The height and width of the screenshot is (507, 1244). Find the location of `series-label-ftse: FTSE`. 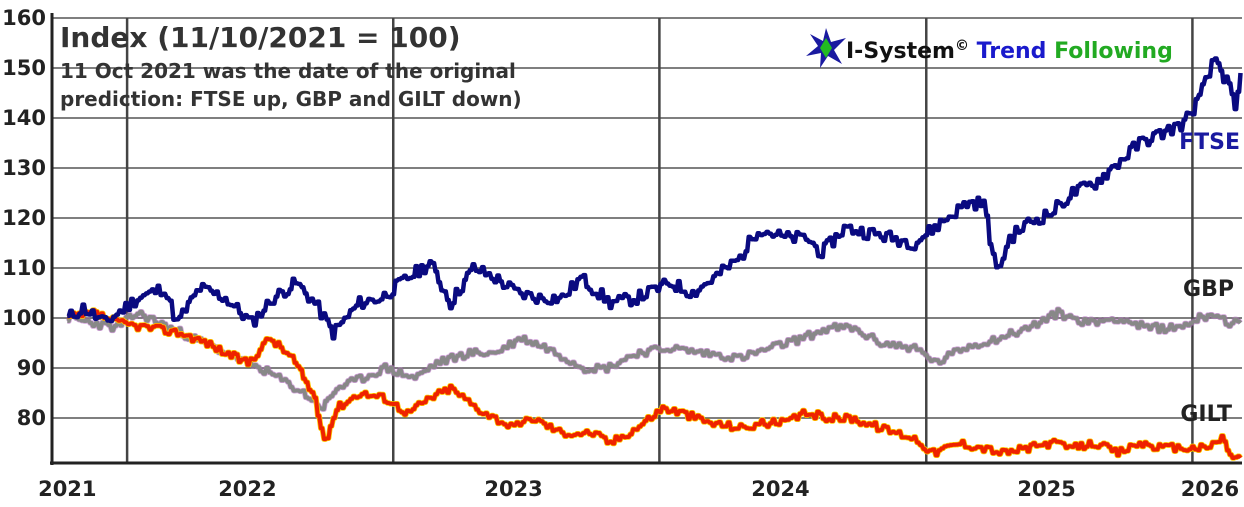

series-label-ftse: FTSE is located at coordinates (1209, 142).